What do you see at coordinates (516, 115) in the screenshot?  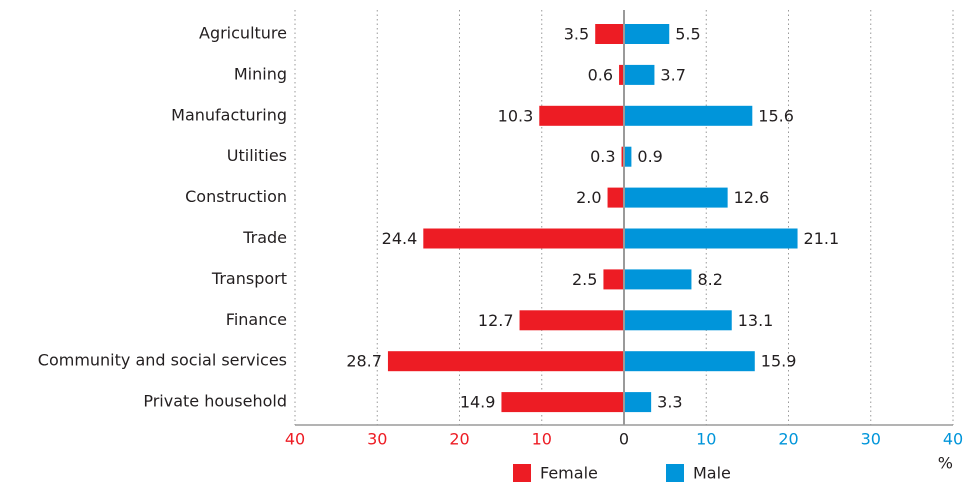 I see `value-label: 10.3` at bounding box center [516, 115].